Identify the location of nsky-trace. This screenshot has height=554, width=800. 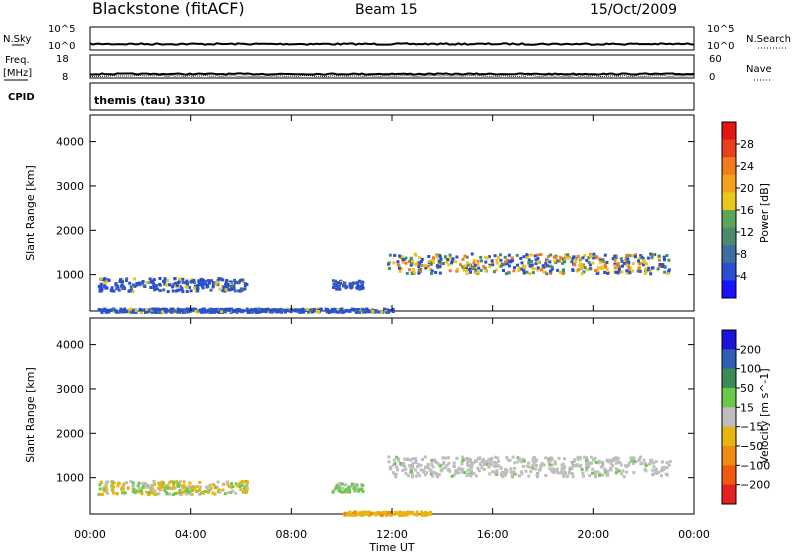
(392, 44).